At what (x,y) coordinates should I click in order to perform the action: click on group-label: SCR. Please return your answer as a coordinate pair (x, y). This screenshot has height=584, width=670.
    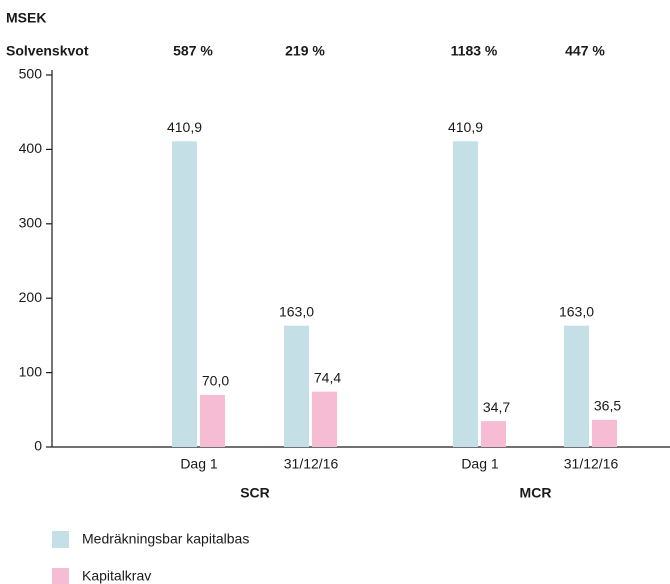
    Looking at the image, I should click on (255, 493).